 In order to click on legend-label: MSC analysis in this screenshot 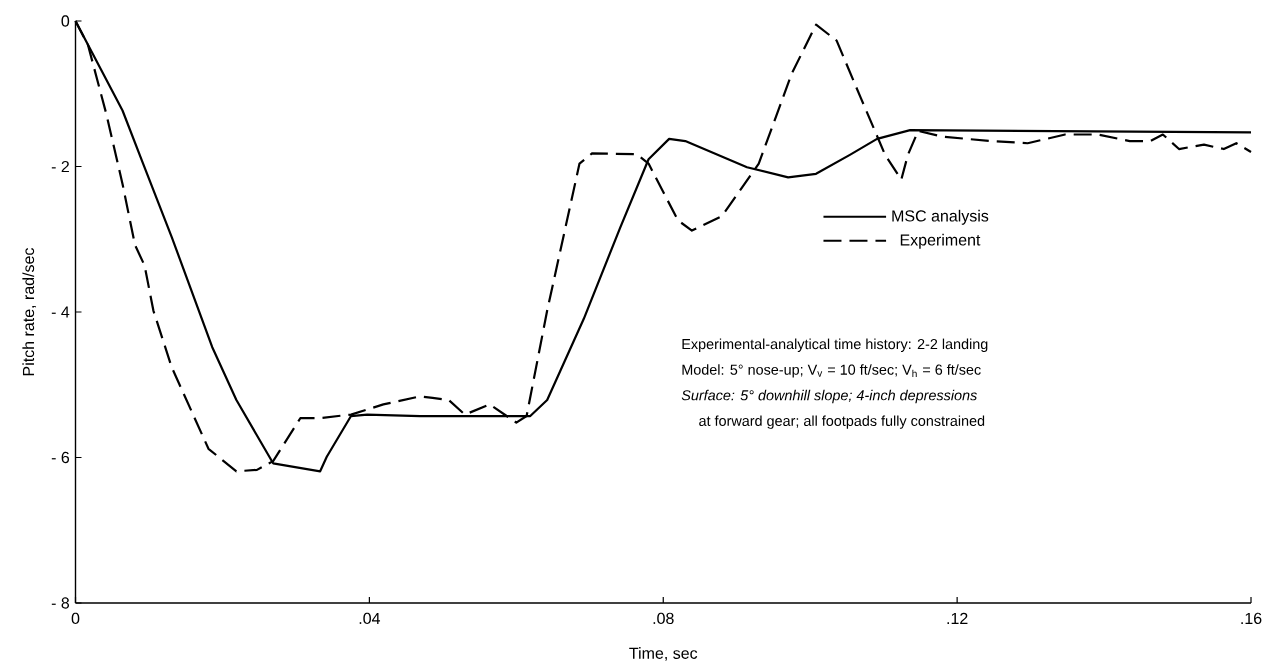, I will do `click(940, 217)`.